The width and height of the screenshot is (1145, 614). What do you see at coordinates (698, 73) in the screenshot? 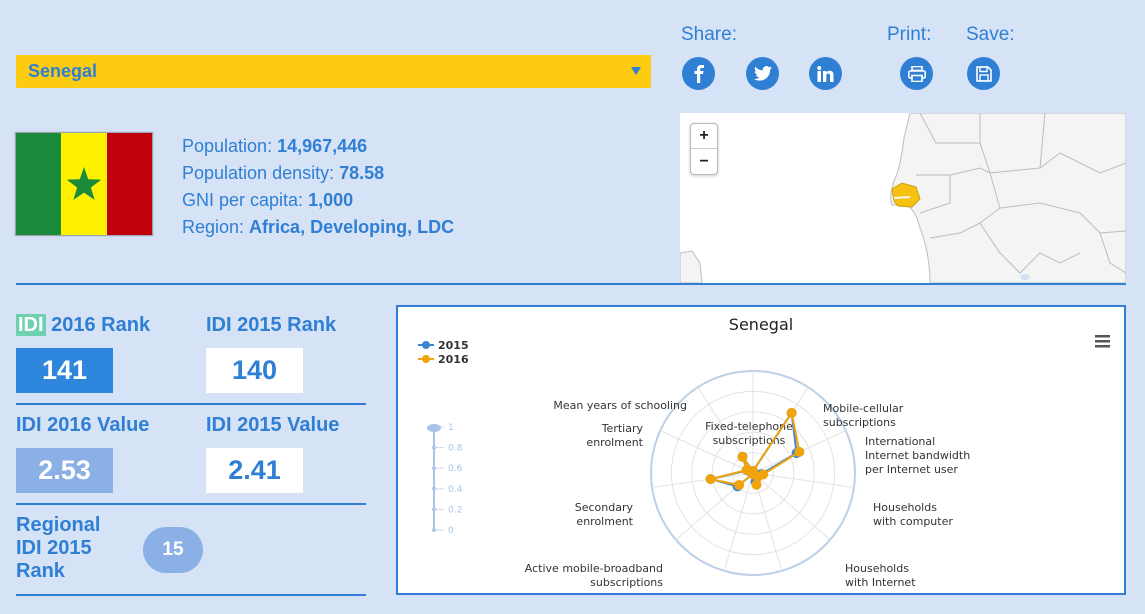
I see `facebook-icon` at bounding box center [698, 73].